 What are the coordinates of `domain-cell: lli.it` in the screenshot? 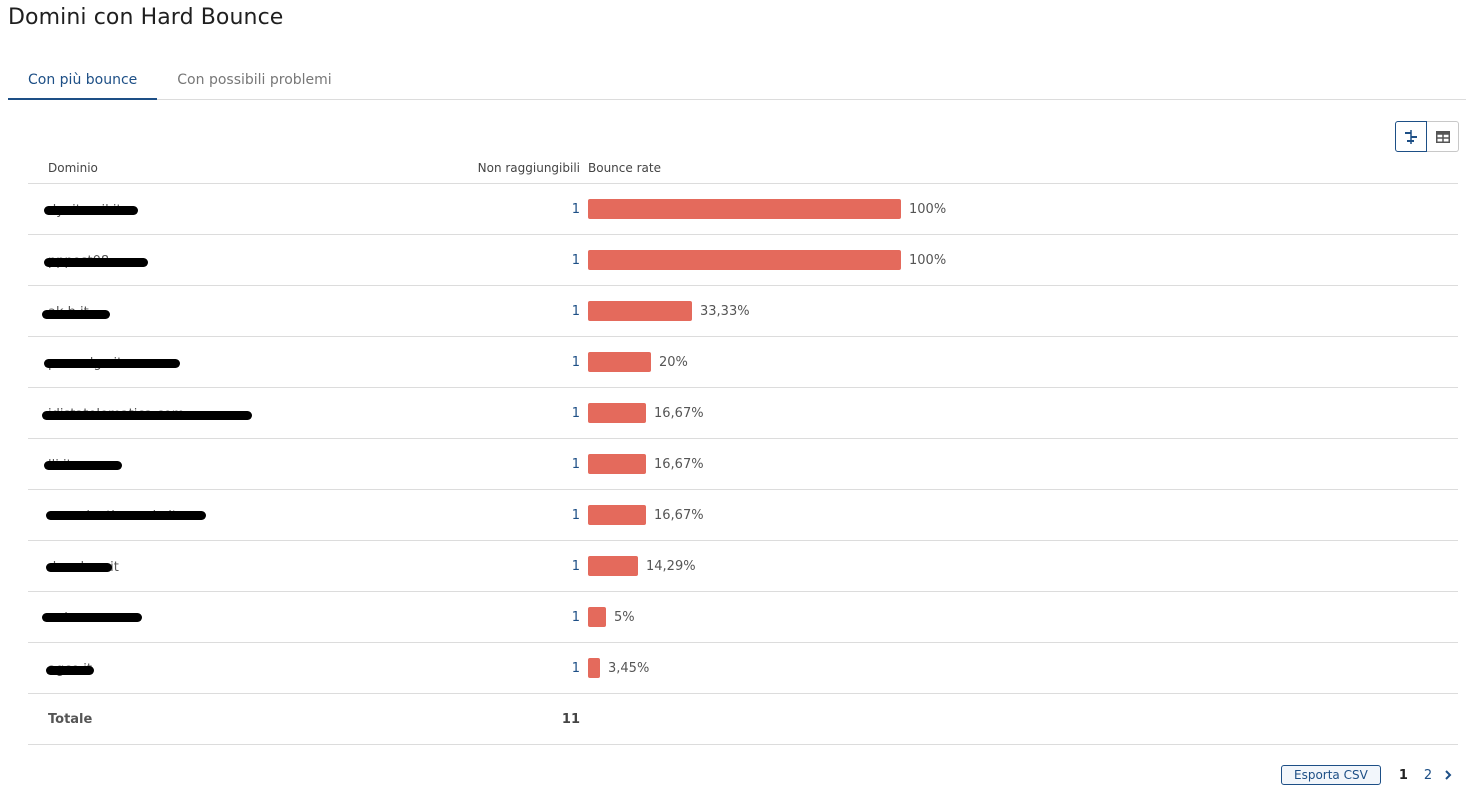 It's located at (228, 464).